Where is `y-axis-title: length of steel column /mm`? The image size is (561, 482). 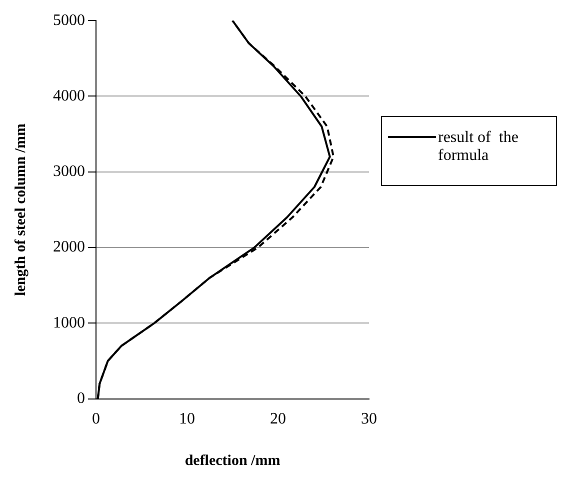 y-axis-title: length of steel column /mm is located at coordinates (20, 209).